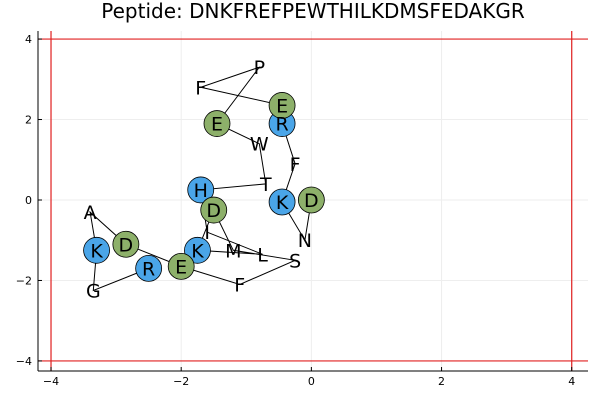 This screenshot has height=400, width=600. What do you see at coordinates (93, 292) in the screenshot?
I see `residue-label: G` at bounding box center [93, 292].